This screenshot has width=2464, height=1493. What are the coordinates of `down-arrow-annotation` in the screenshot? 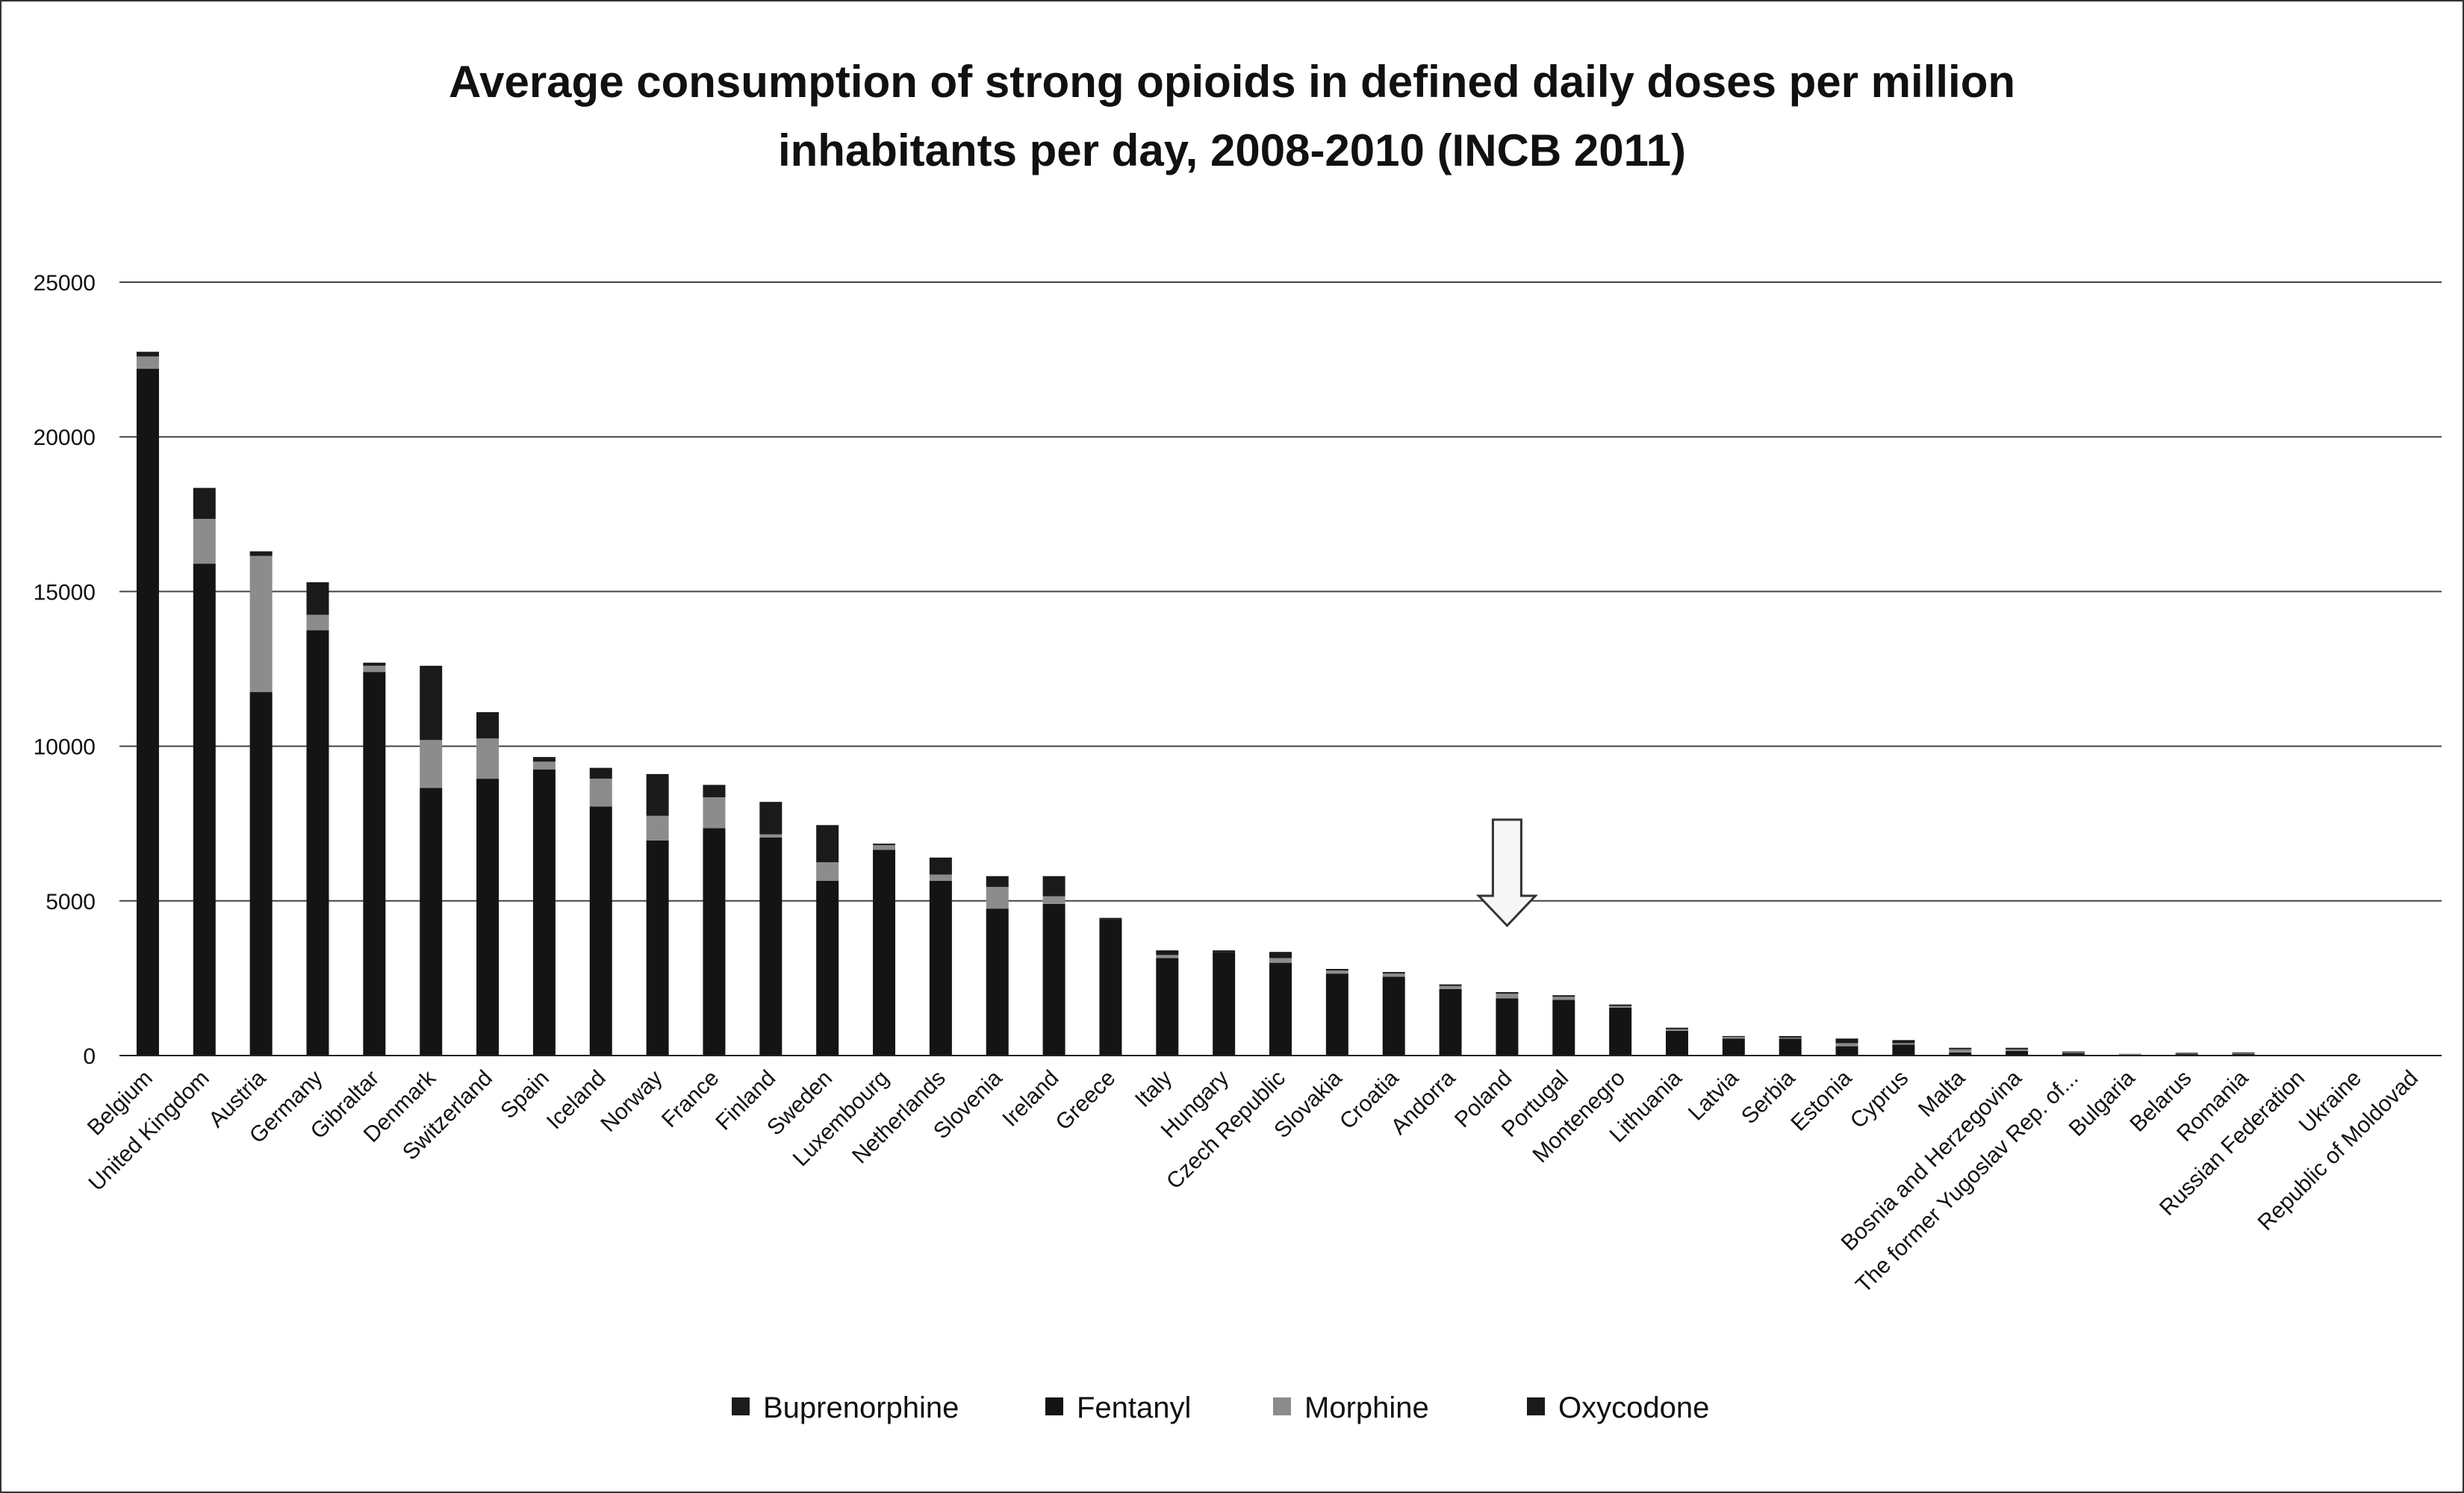 It's located at (1506, 873).